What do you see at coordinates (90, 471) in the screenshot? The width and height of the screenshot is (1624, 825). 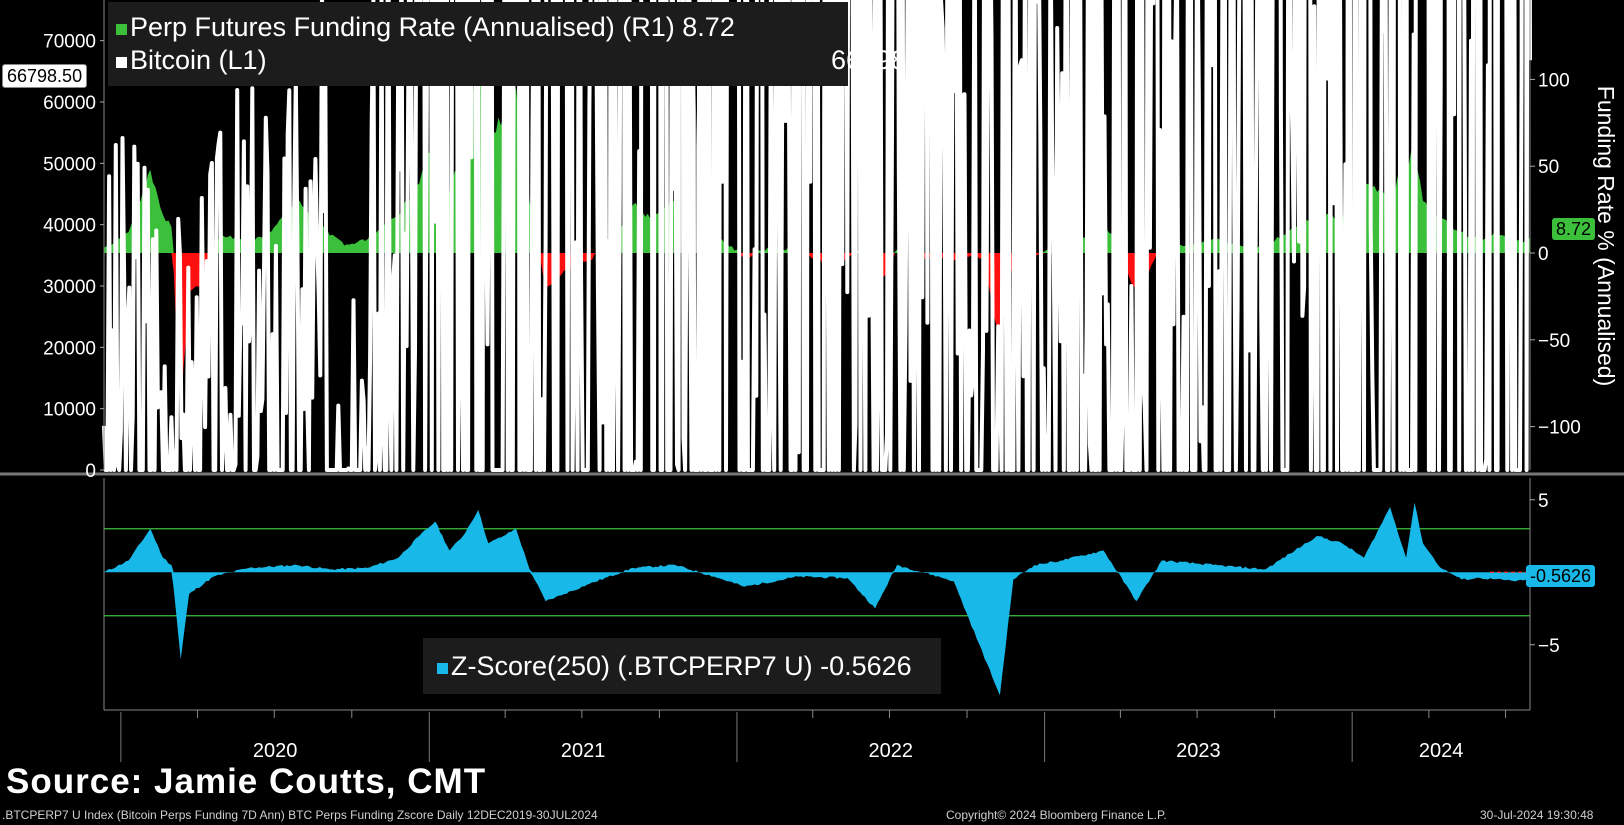 I see `left-tick-label: 0` at bounding box center [90, 471].